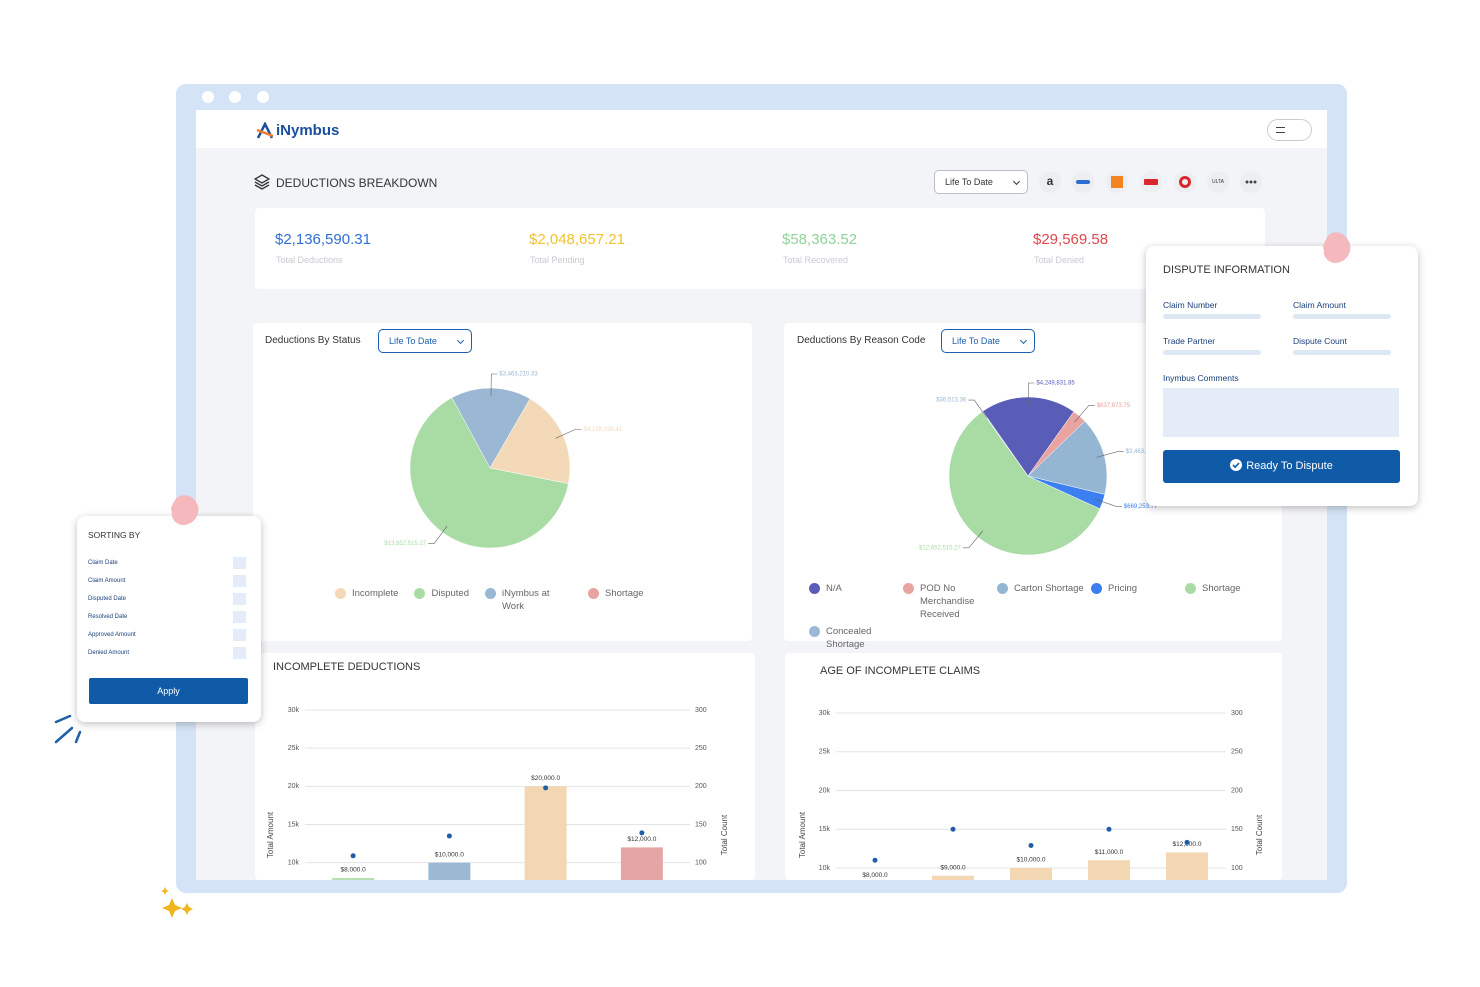 The width and height of the screenshot is (1480, 987). What do you see at coordinates (187, 909) in the screenshot?
I see `sparkle` at bounding box center [187, 909].